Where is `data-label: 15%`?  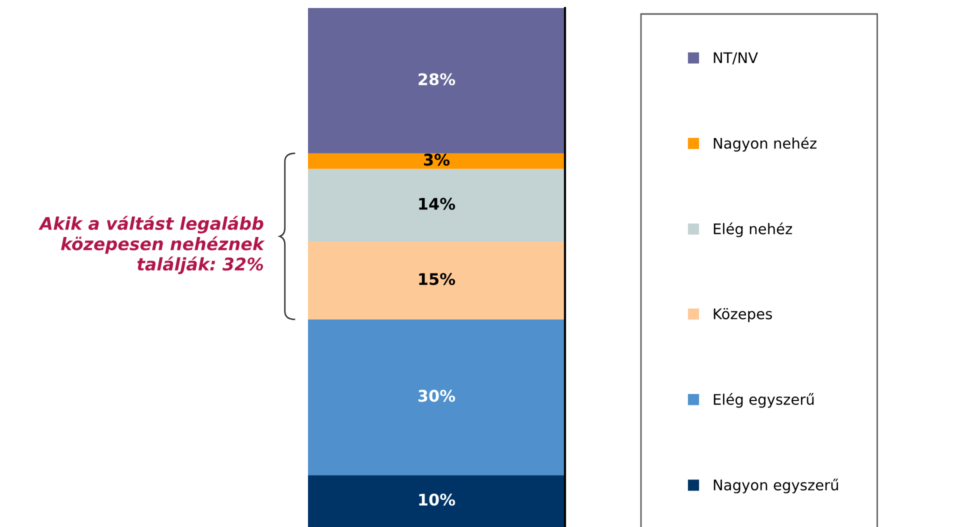
data-label: 15% is located at coordinates (437, 279).